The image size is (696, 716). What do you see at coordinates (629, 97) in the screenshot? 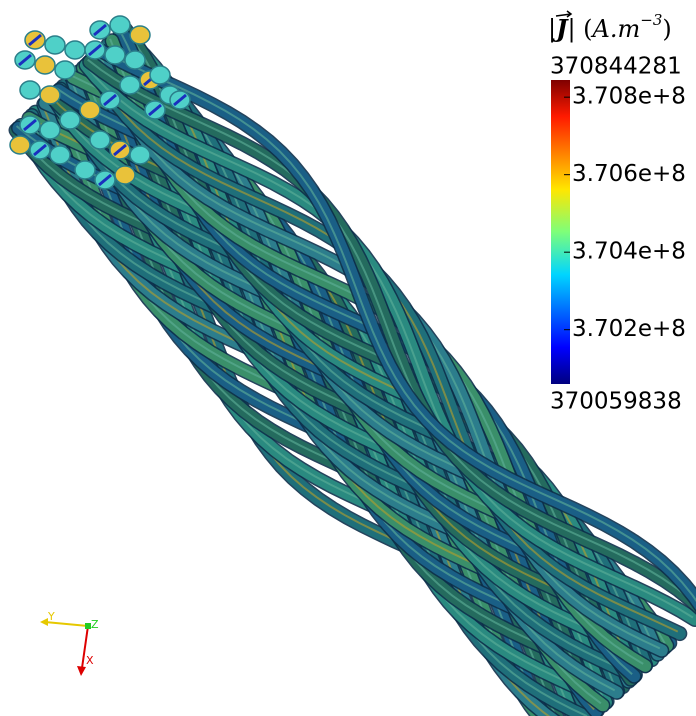
I see `colorbar-tick-label: 3.708e+8` at bounding box center [629, 97].